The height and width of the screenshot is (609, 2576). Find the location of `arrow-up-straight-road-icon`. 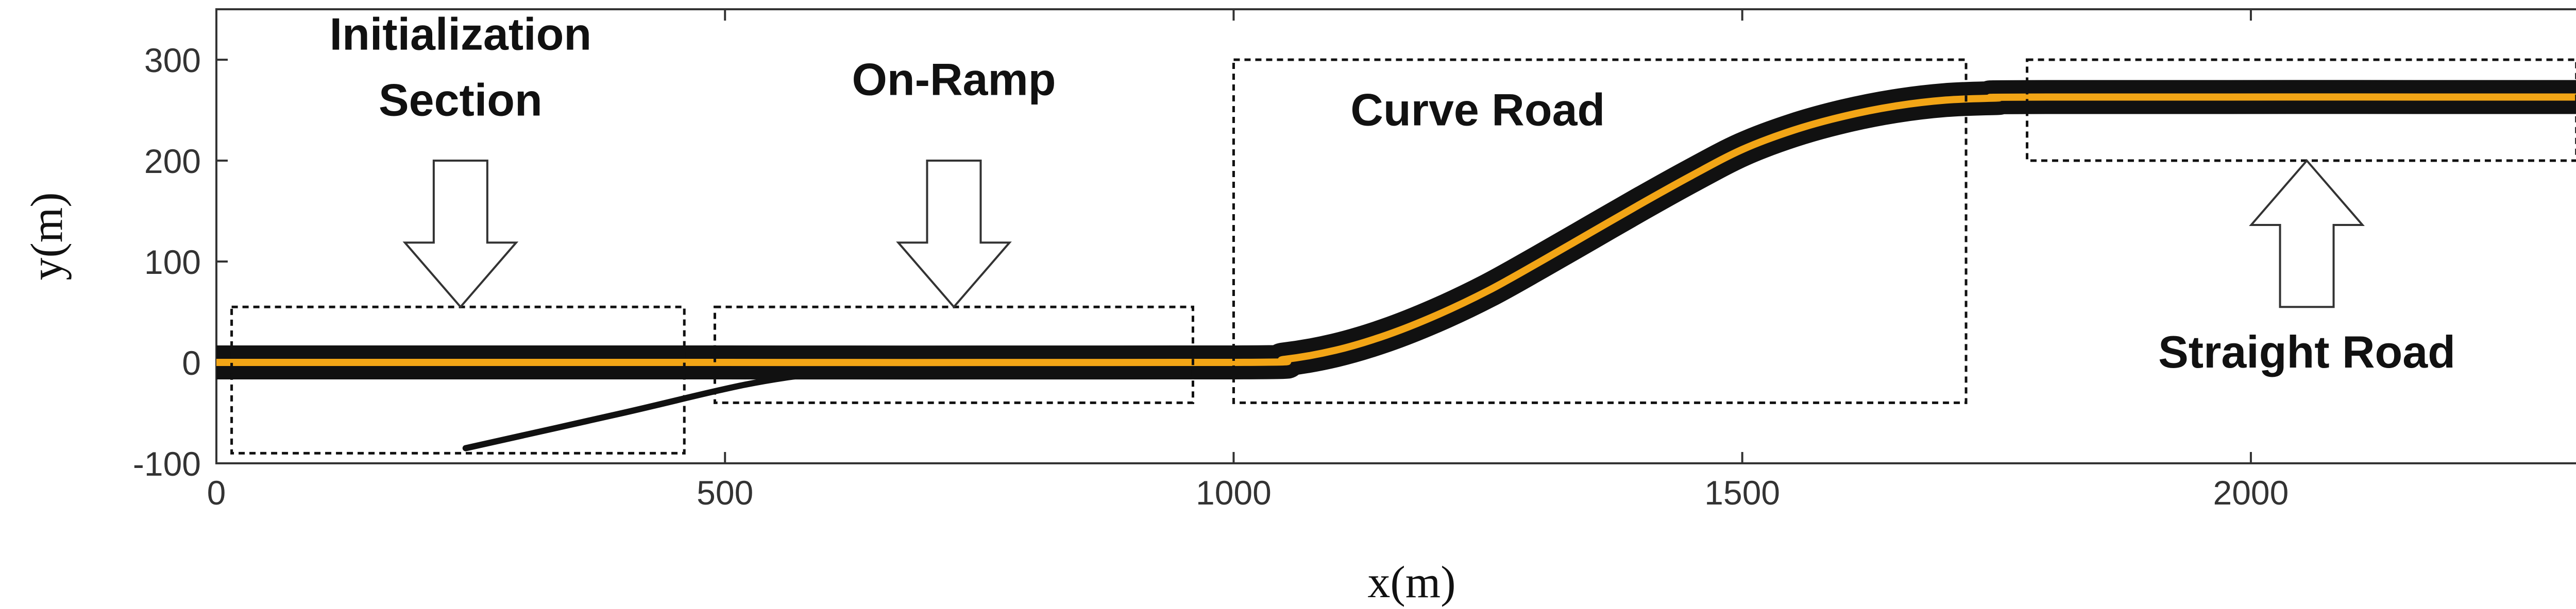

arrow-up-straight-road-icon is located at coordinates (2307, 233).